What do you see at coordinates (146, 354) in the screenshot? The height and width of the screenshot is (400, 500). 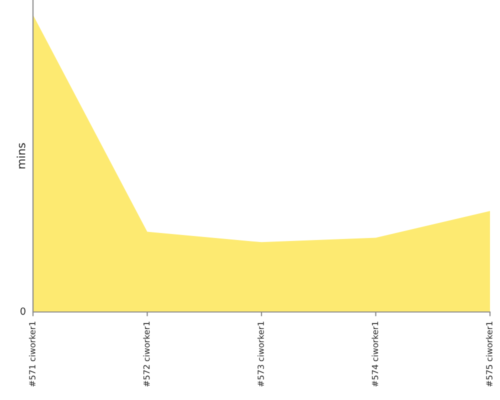 I see `x-tick-label: #572 ciworker1` at bounding box center [146, 354].